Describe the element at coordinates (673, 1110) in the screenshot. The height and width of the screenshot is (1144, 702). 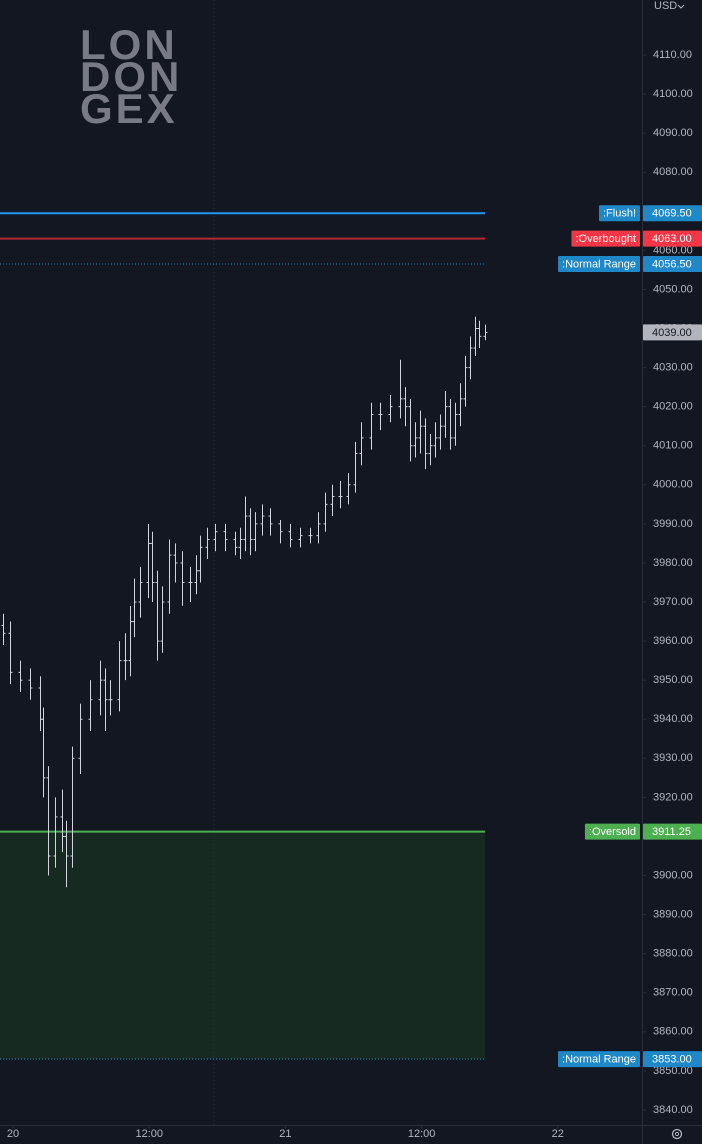
I see `y-tick-label: 3840.00` at that location.